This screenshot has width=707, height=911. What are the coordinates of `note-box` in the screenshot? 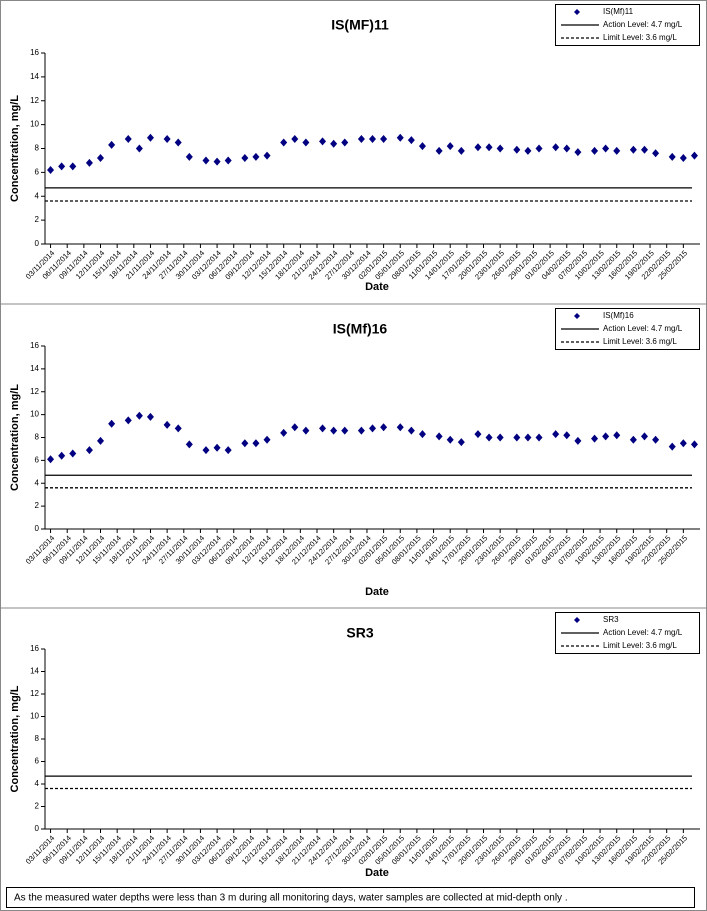 It's located at (350, 897).